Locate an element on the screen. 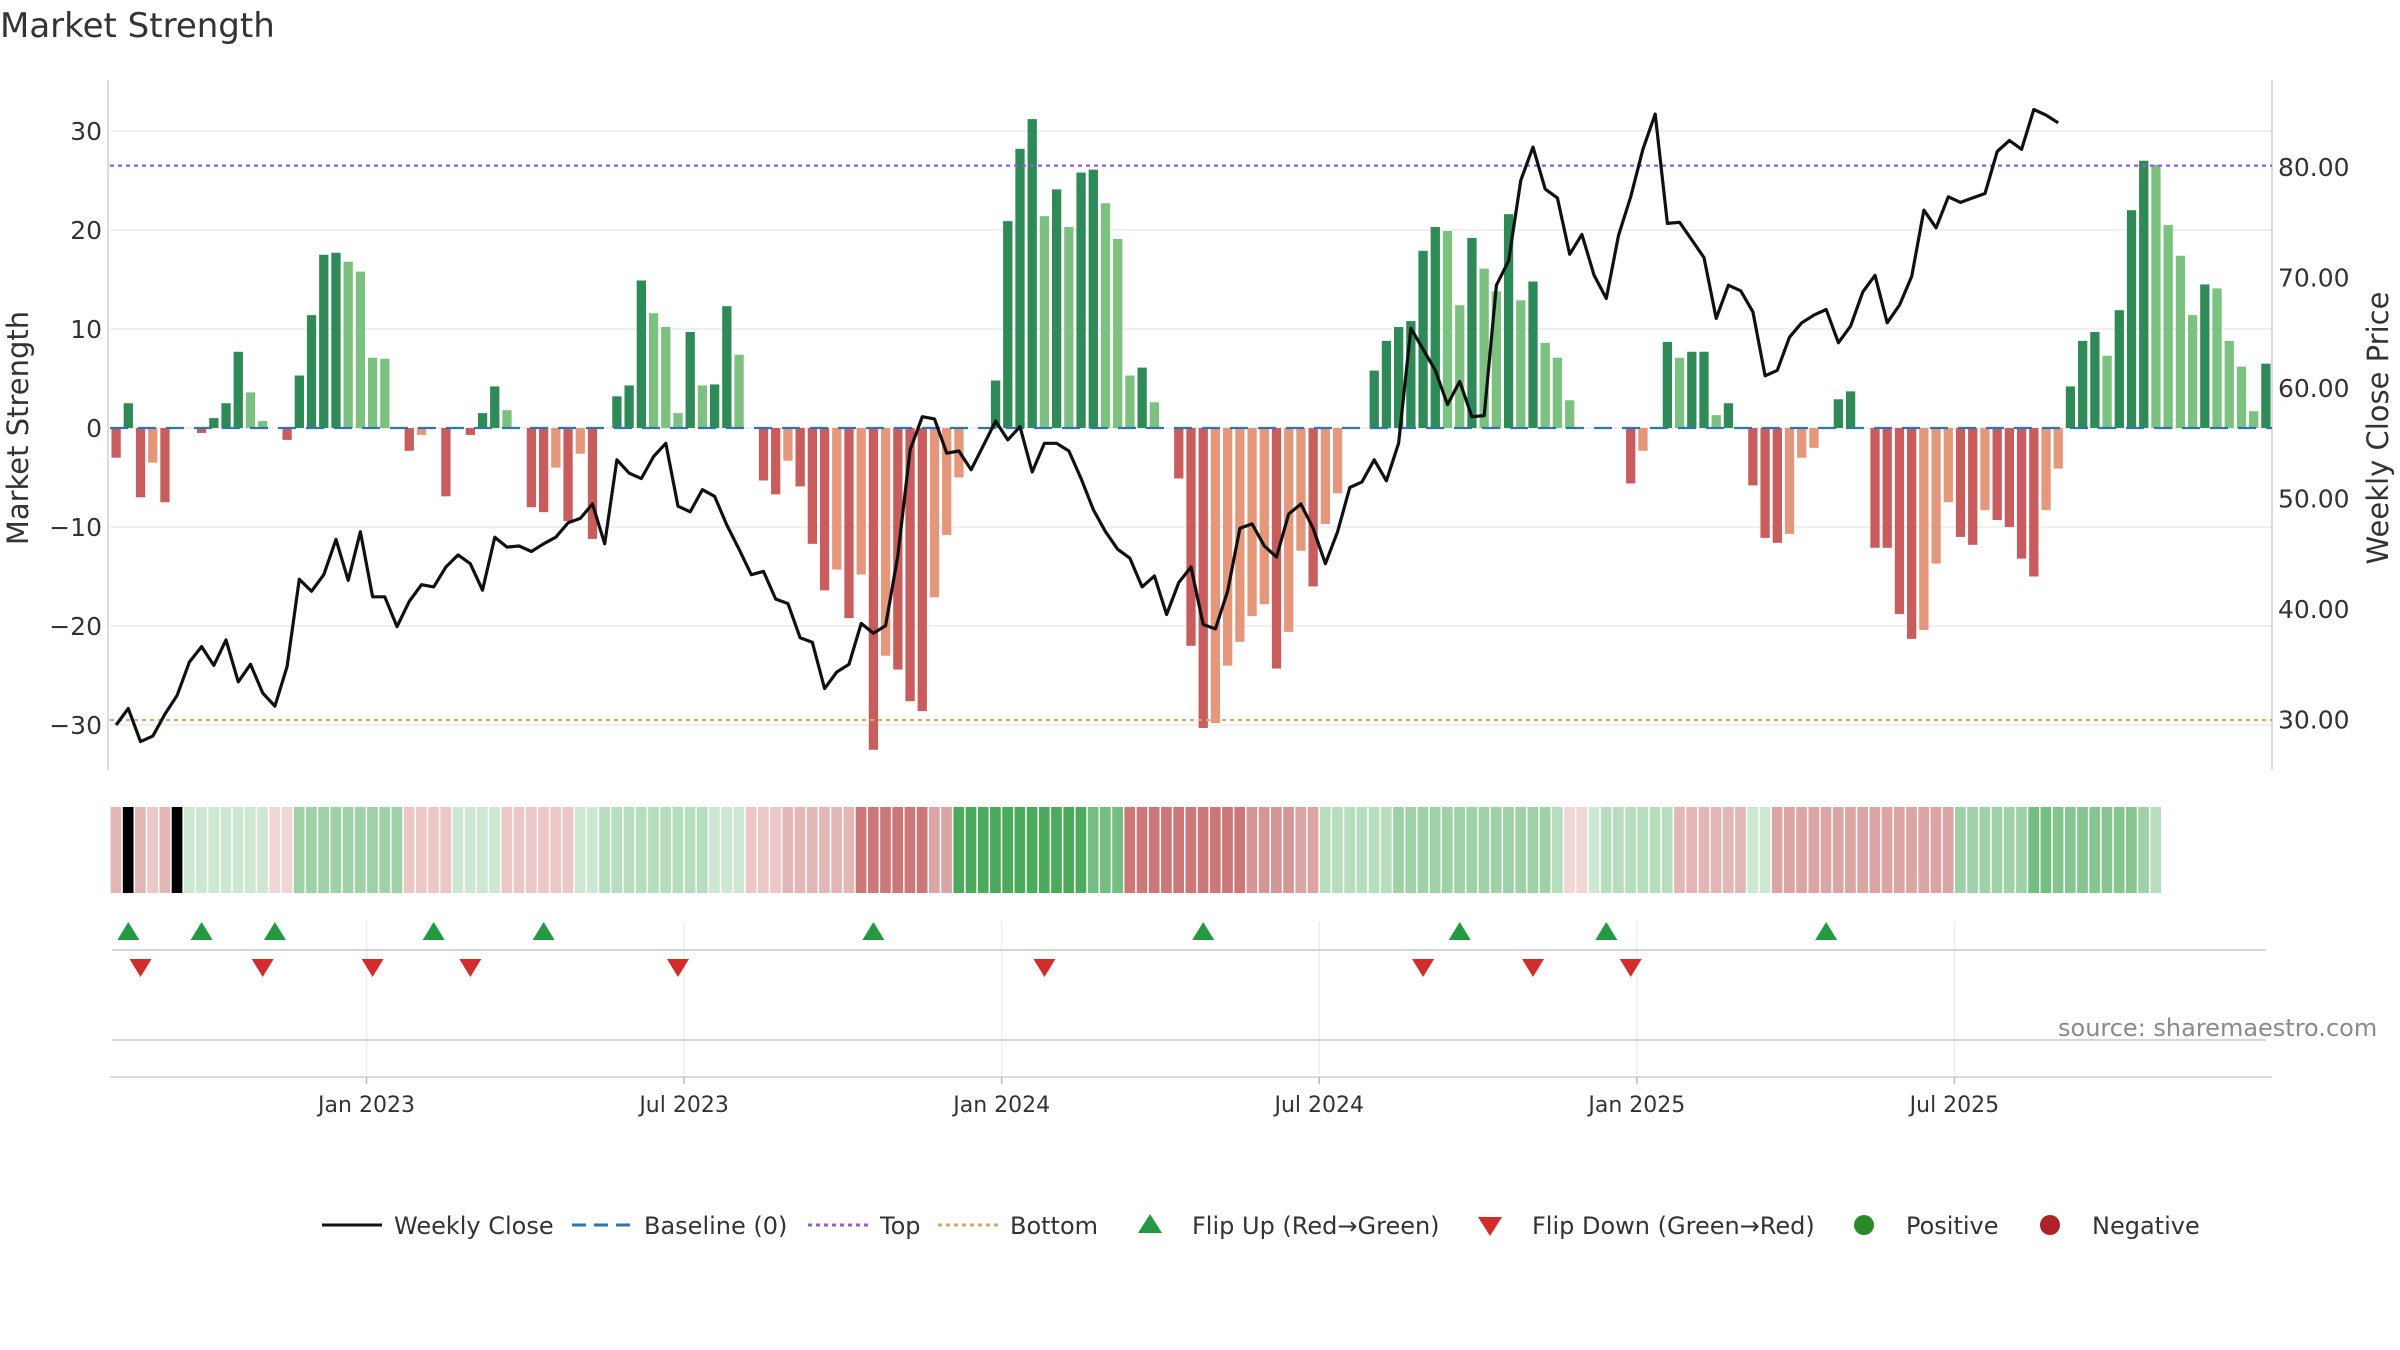 This screenshot has width=2400, height=1350. x-tick-label: Jan 2023 is located at coordinates (365, 1105).